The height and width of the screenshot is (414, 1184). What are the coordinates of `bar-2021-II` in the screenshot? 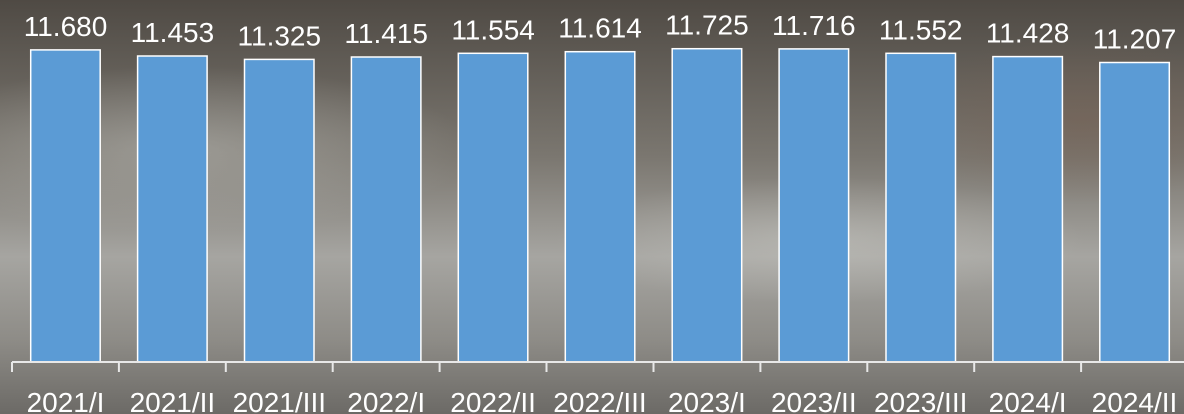 It's located at (172, 209).